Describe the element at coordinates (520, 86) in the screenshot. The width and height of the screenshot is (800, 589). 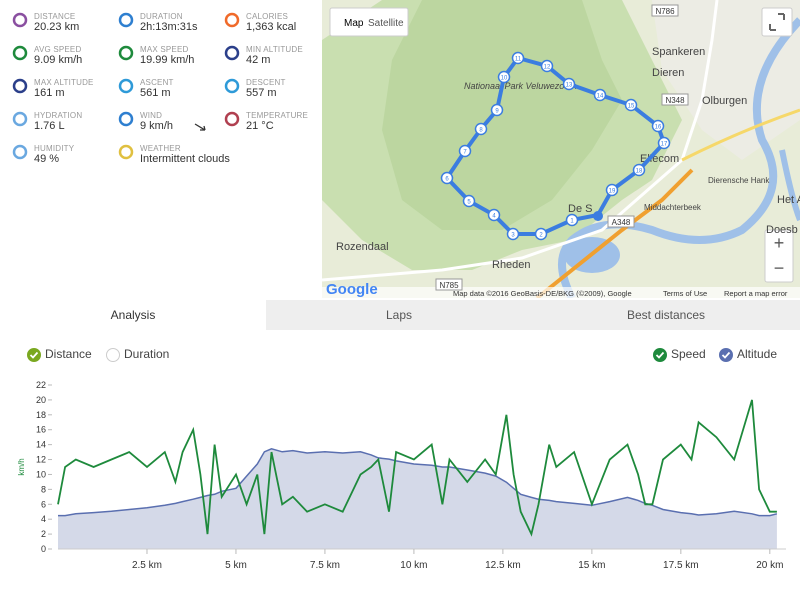
I see `place-label: Nationaal Park Veluwezoom` at that location.